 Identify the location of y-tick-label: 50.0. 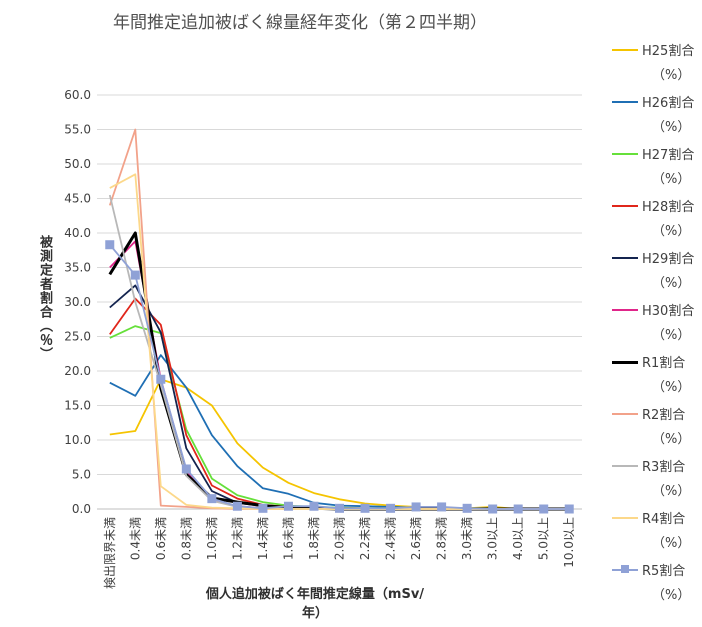
(77, 164).